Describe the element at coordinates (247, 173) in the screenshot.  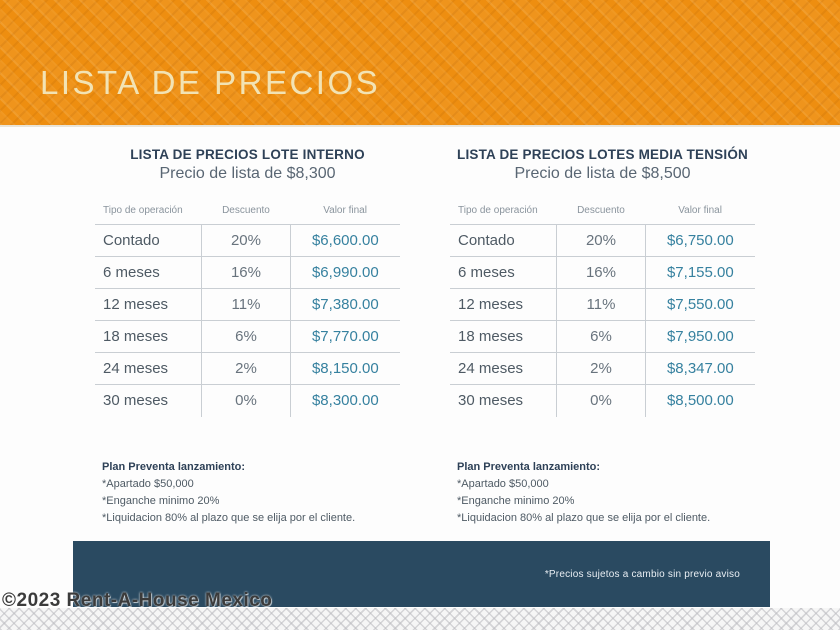
I see `section-subtitle: Precio de lista de $8,300` at that location.